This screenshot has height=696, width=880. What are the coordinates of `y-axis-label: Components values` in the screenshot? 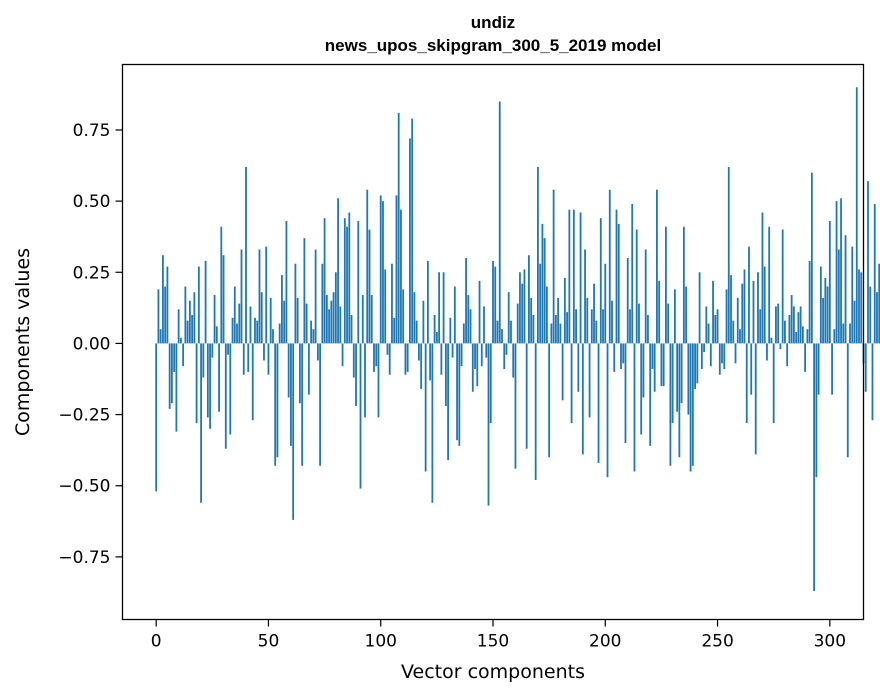 It's located at (23, 342).